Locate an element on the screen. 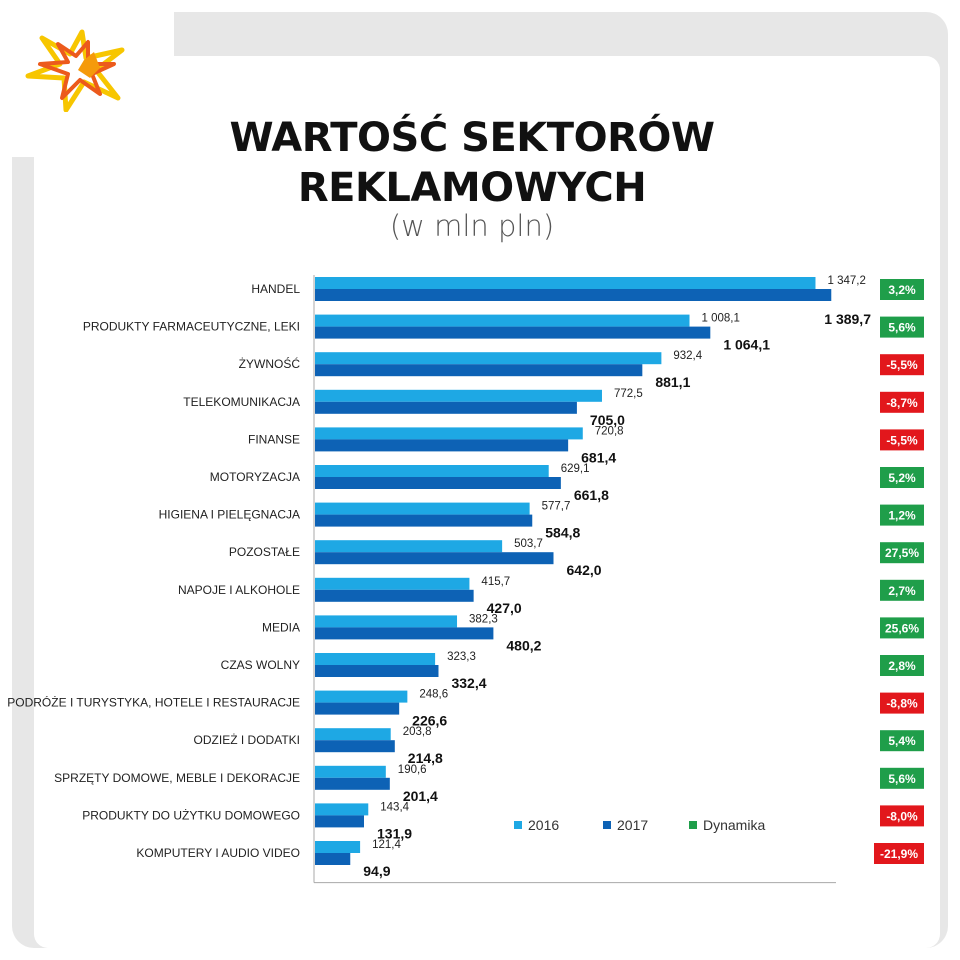 The height and width of the screenshot is (960, 960). dynamika-label: 25,6% is located at coordinates (902, 628).